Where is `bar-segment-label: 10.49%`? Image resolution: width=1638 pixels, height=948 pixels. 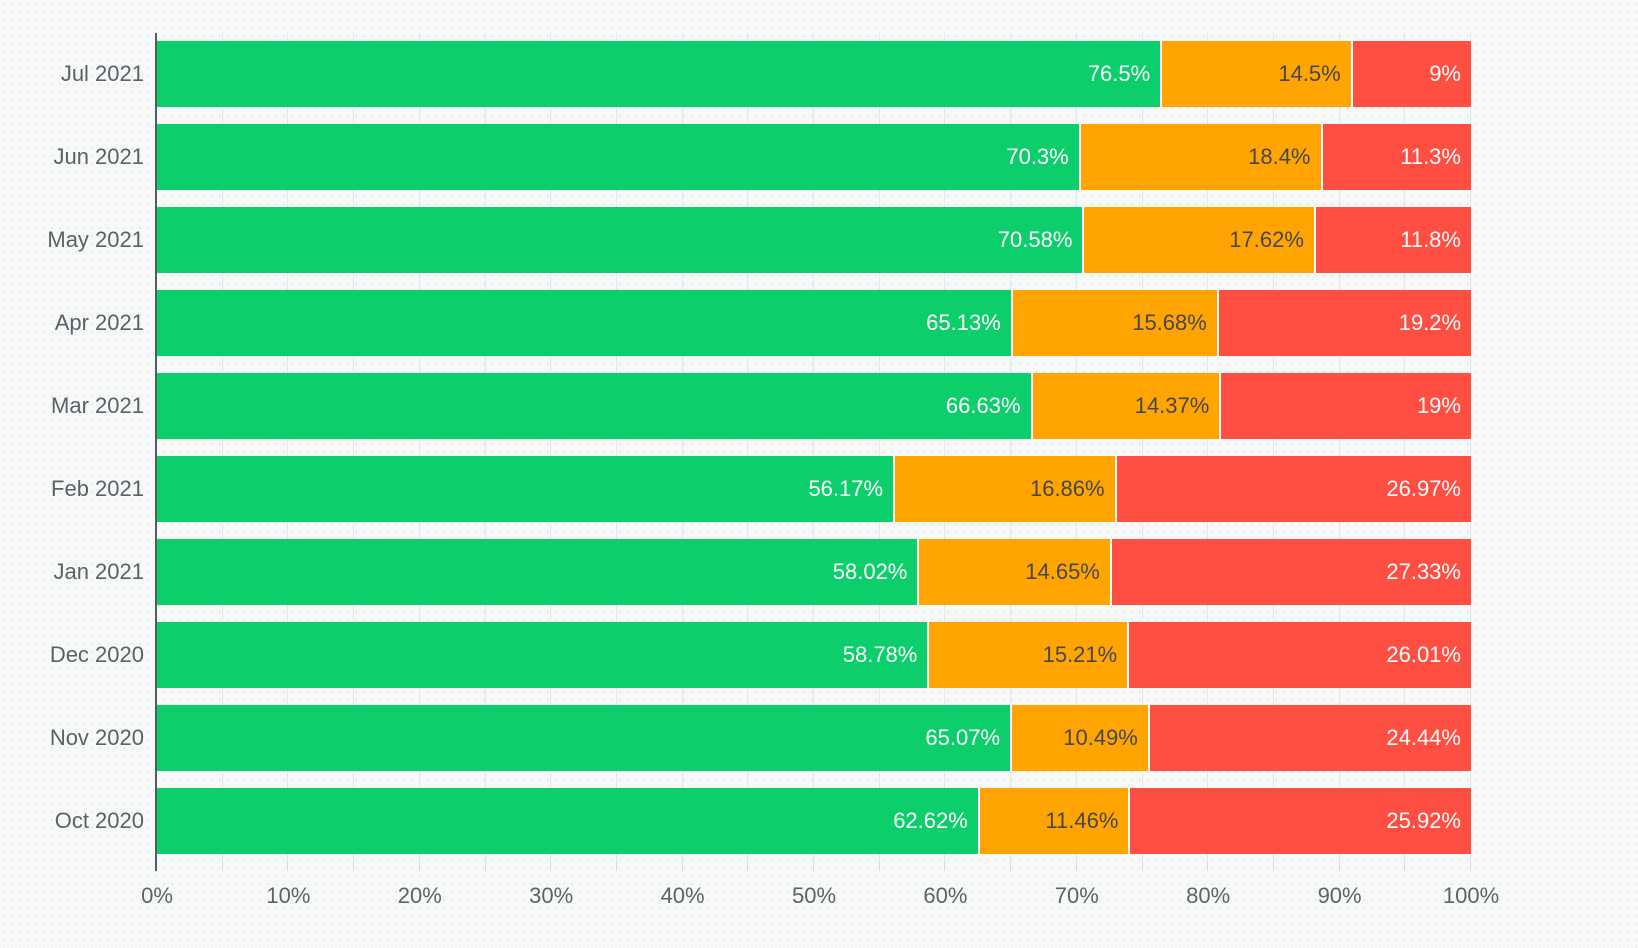
bar-segment-label: 10.49% is located at coordinates (1100, 737).